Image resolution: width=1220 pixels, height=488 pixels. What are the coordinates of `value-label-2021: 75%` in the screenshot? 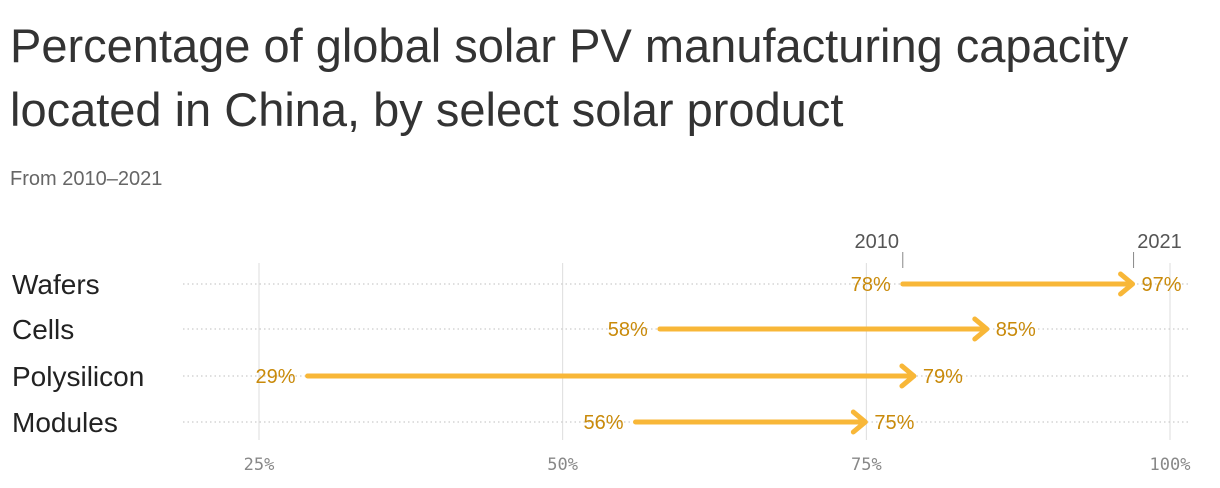 It's located at (894, 423).